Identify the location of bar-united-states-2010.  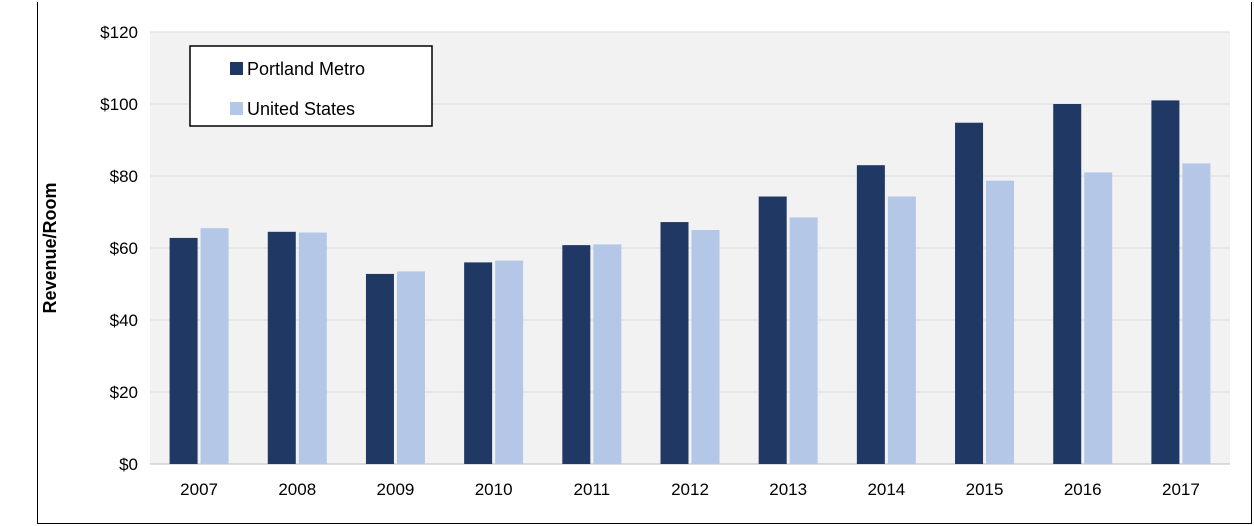
(509, 362).